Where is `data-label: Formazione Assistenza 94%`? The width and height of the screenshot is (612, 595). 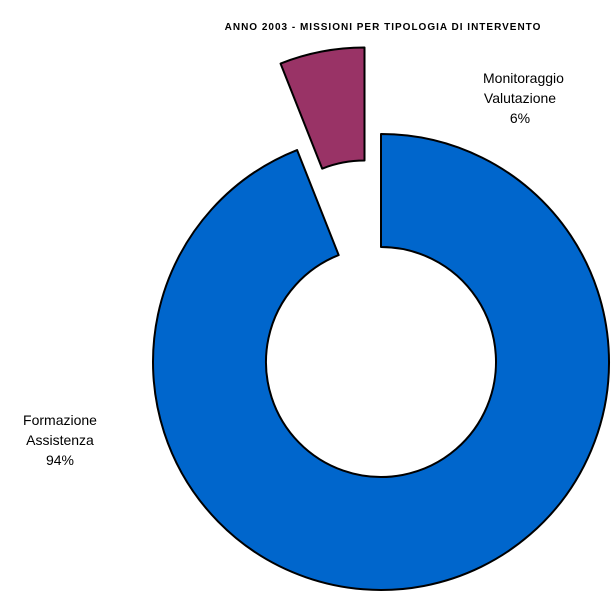 data-label: Formazione Assistenza 94% is located at coordinates (60, 440).